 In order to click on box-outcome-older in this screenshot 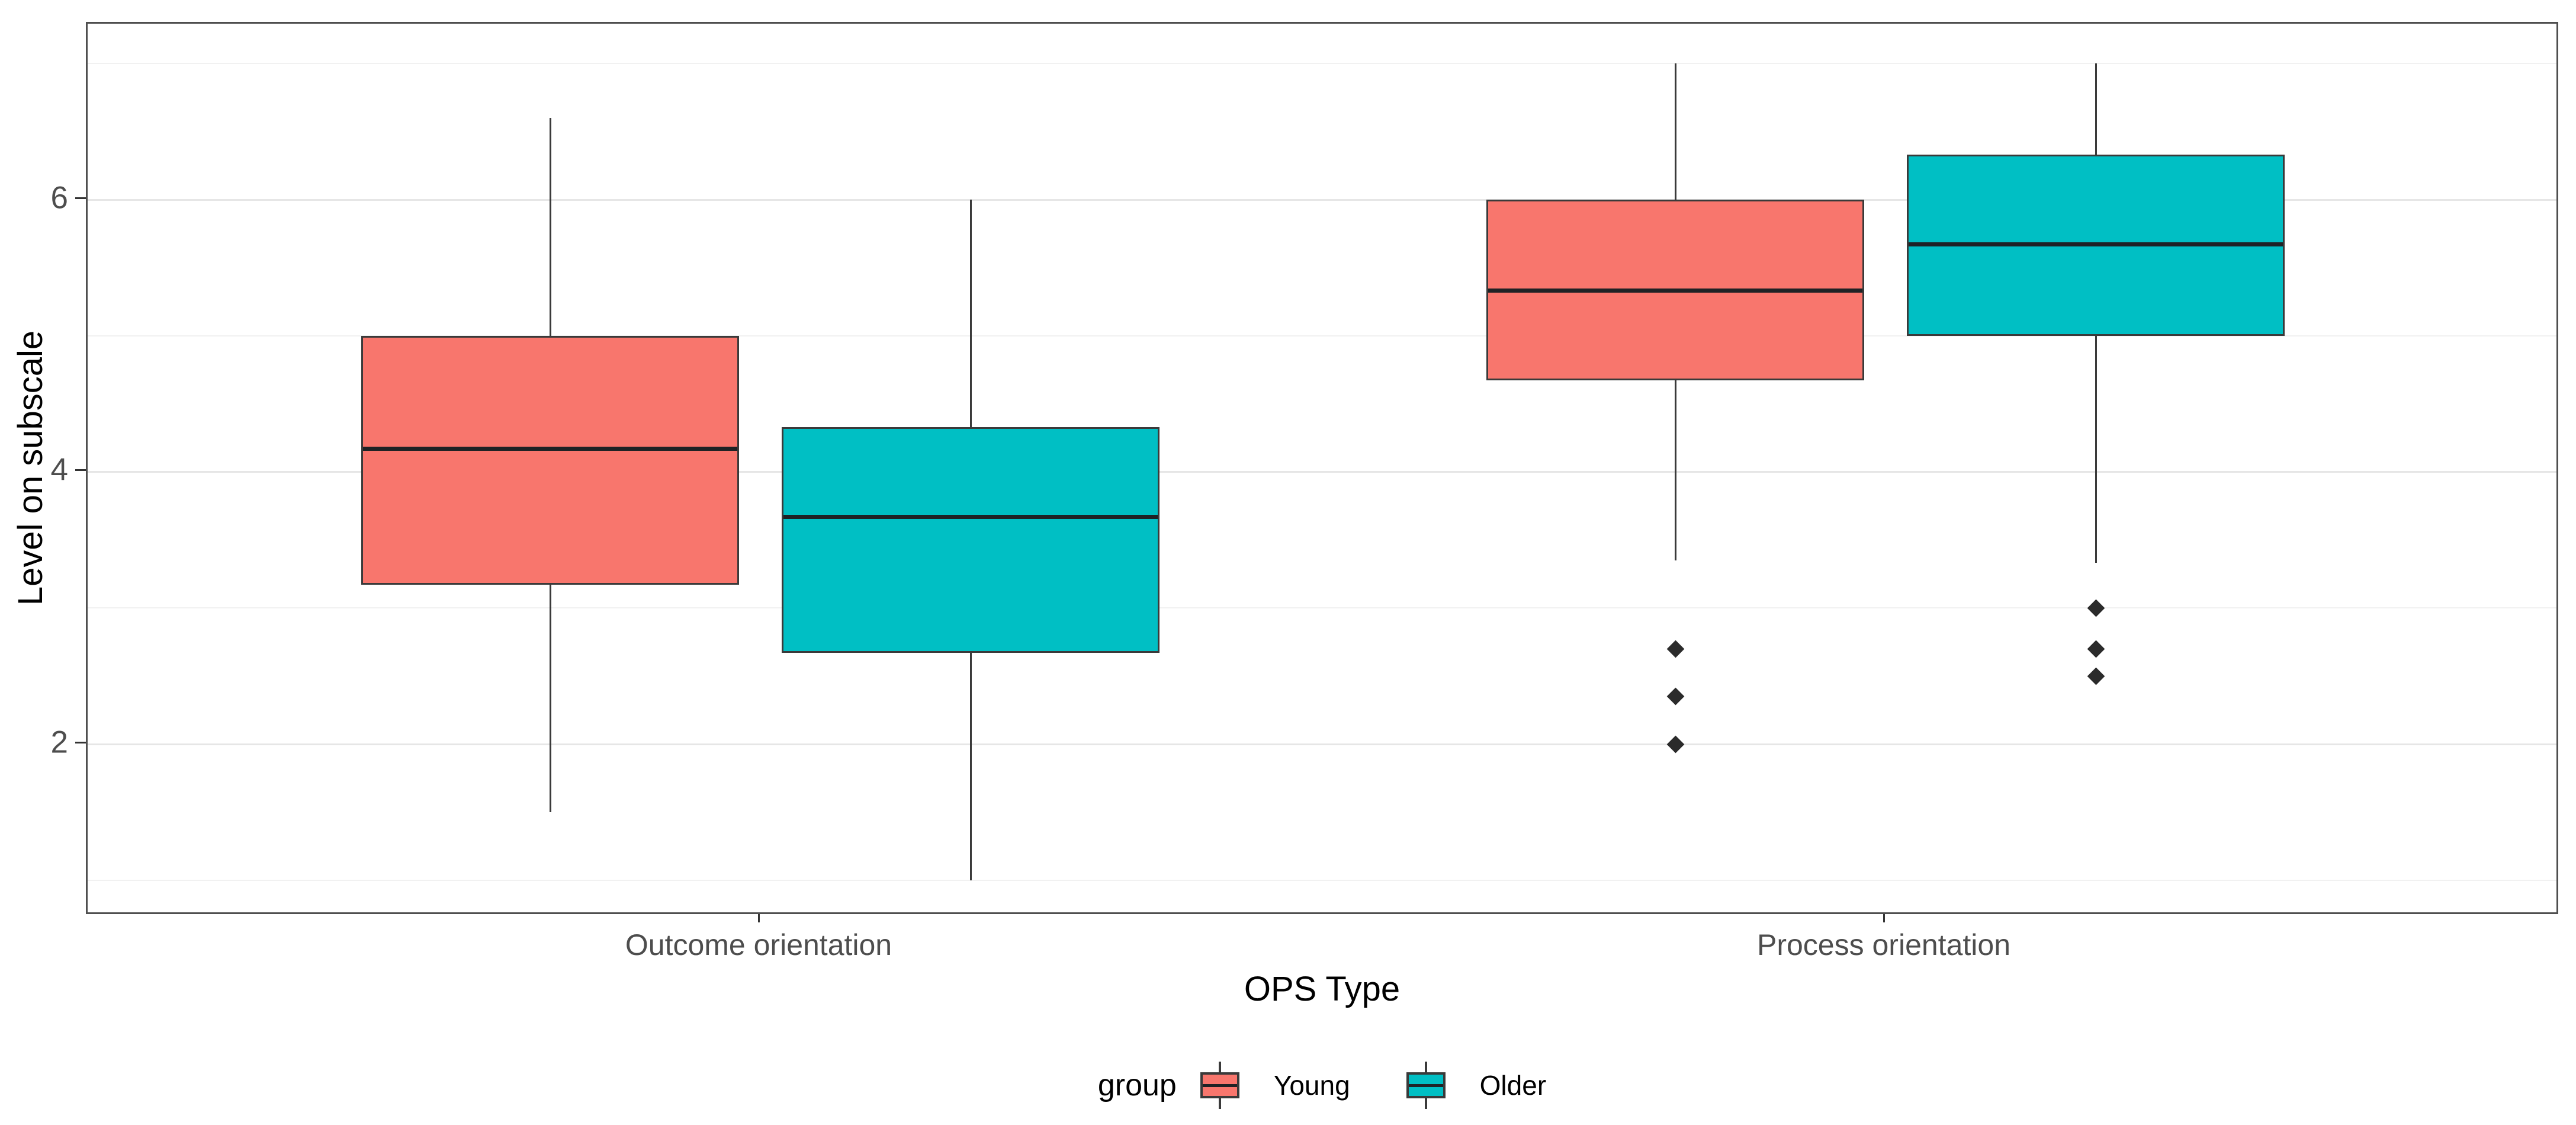, I will do `click(970, 540)`.